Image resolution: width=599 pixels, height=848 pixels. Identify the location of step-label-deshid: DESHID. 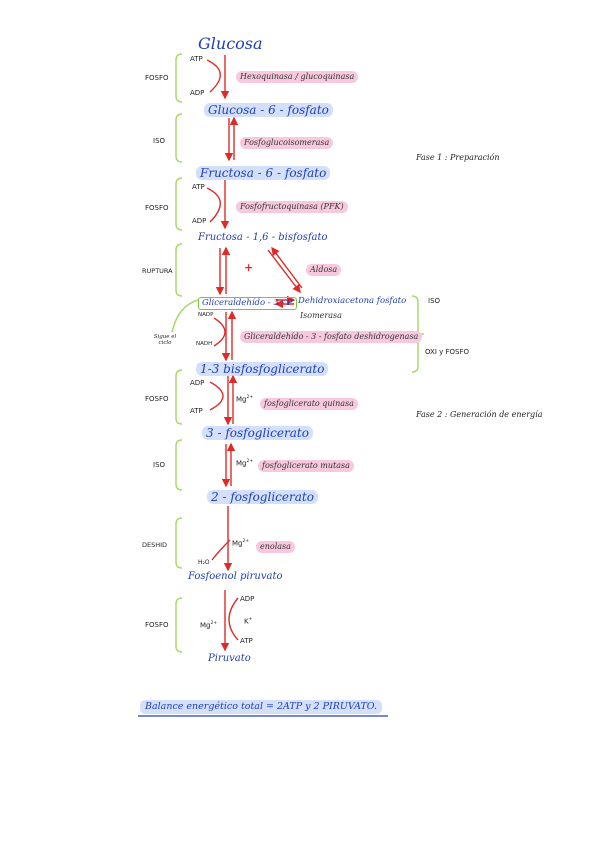
(155, 545).